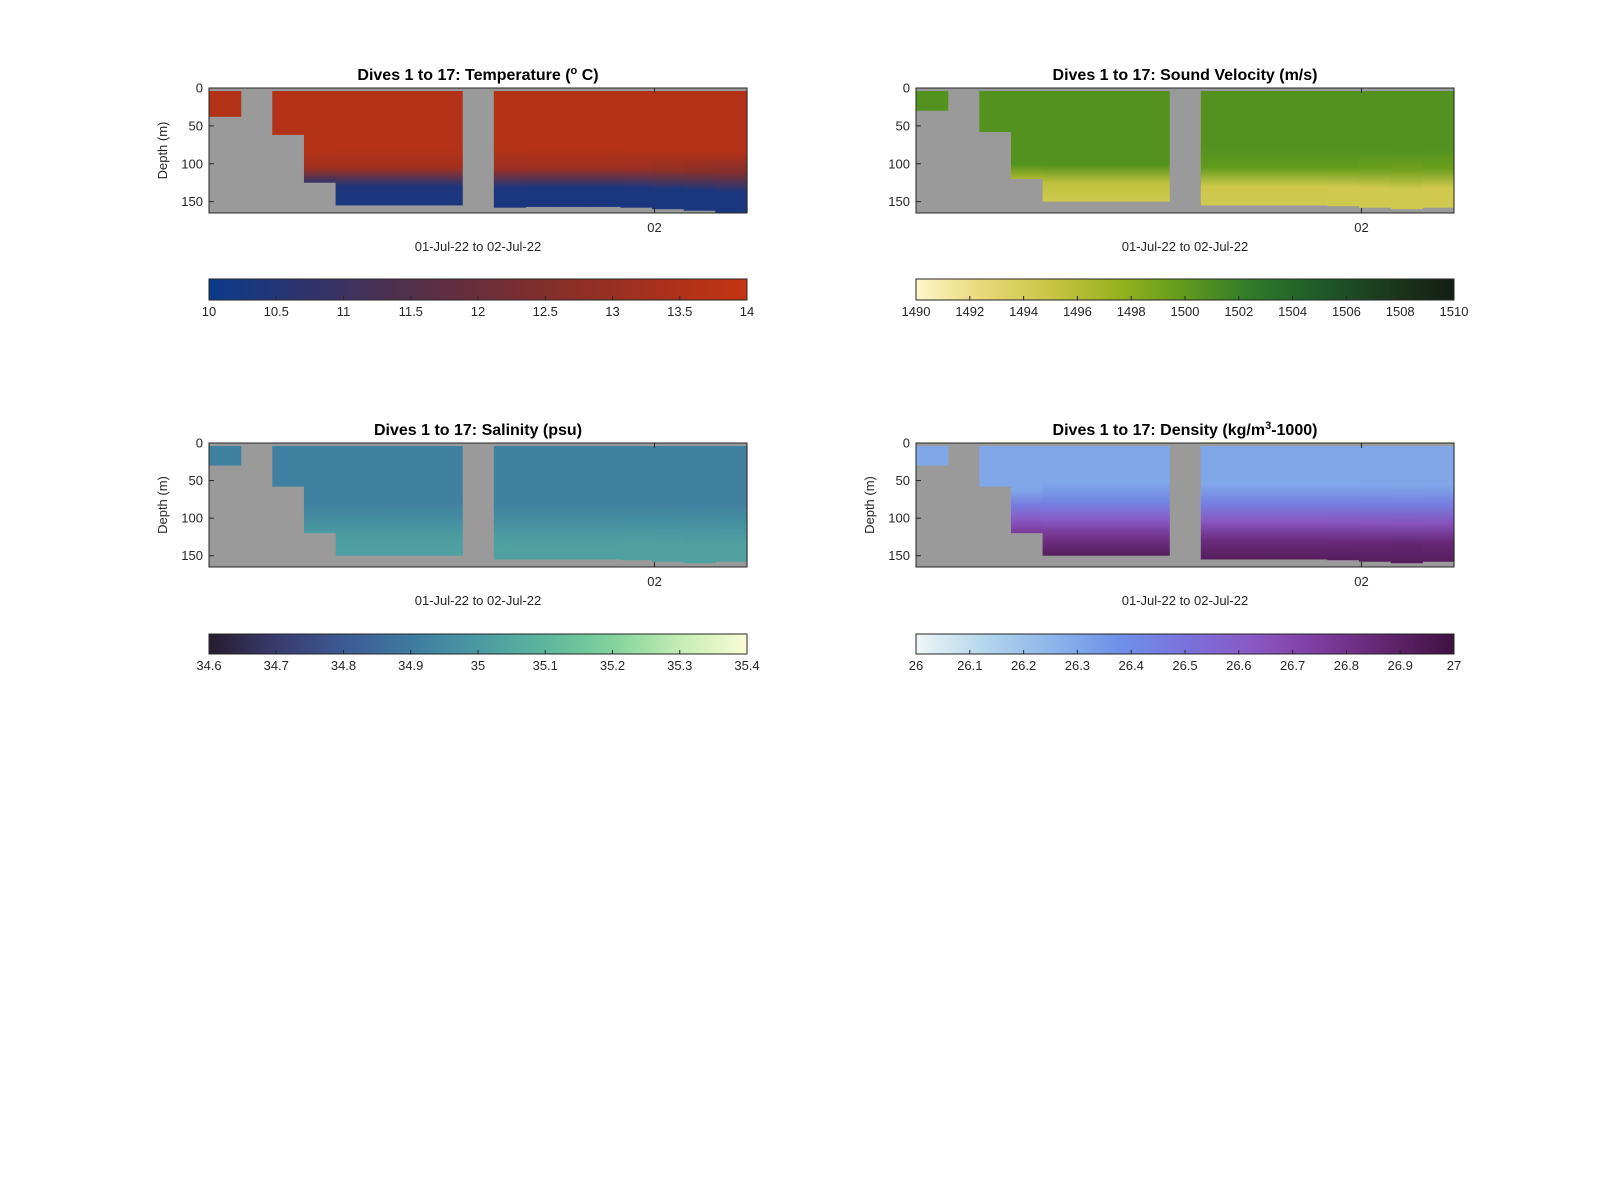 The height and width of the screenshot is (1179, 1600). What do you see at coordinates (545, 311) in the screenshot?
I see `colorbar-tick-label: 12.5` at bounding box center [545, 311].